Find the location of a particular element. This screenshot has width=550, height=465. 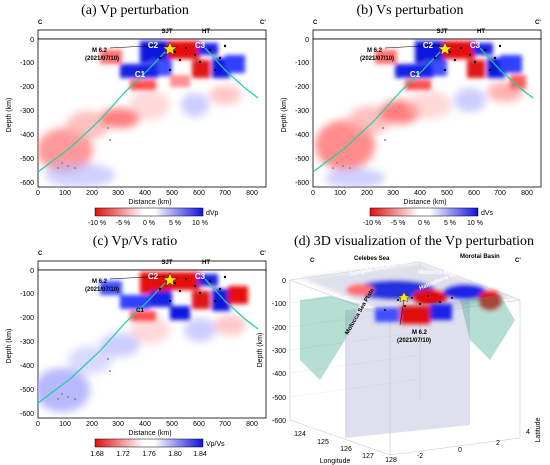

x-axis-label: Distance (km) is located at coordinates (149, 202).